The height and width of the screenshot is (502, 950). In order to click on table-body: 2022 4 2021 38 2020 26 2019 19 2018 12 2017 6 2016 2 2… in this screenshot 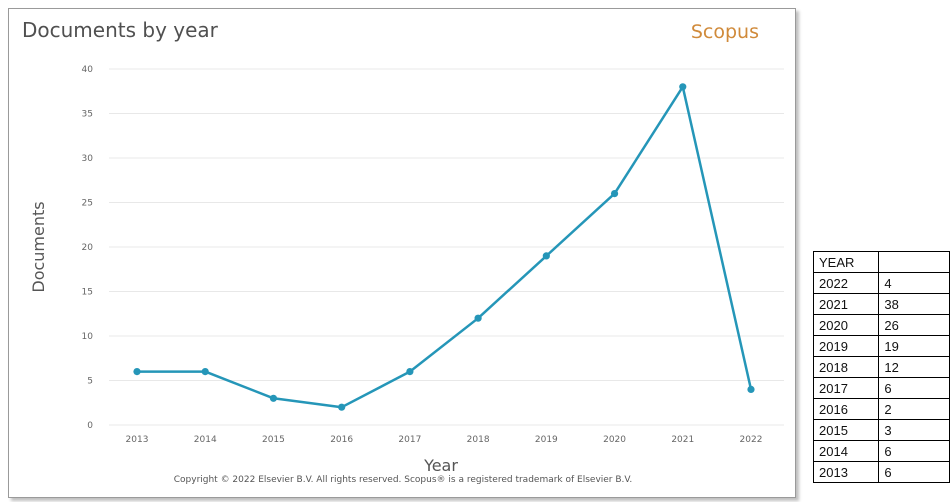, I will do `click(881, 377)`.